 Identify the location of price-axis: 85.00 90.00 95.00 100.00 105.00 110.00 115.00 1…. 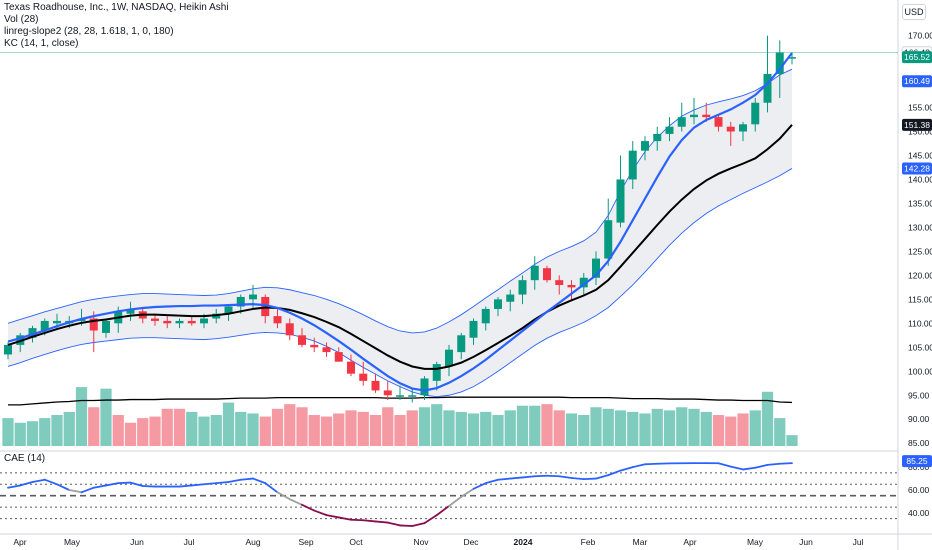
(920, 274).